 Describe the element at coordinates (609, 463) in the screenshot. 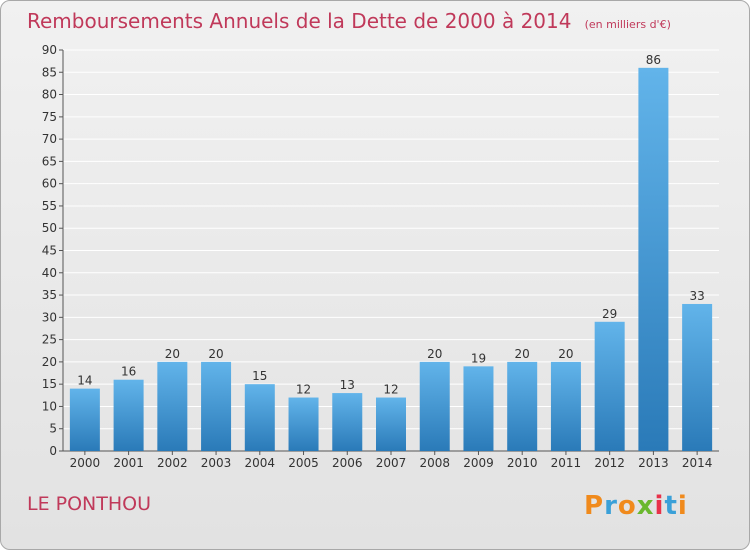

I see `x-tick-label: 2012` at that location.